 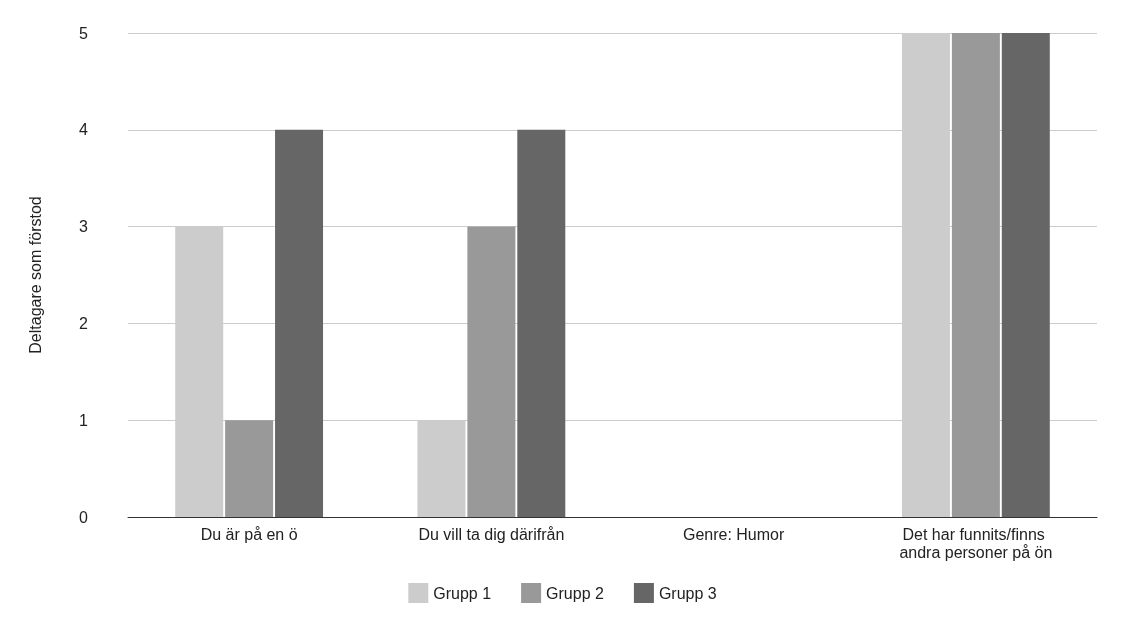 What do you see at coordinates (462, 593) in the screenshot?
I see `legend-label: Grupp 1` at bounding box center [462, 593].